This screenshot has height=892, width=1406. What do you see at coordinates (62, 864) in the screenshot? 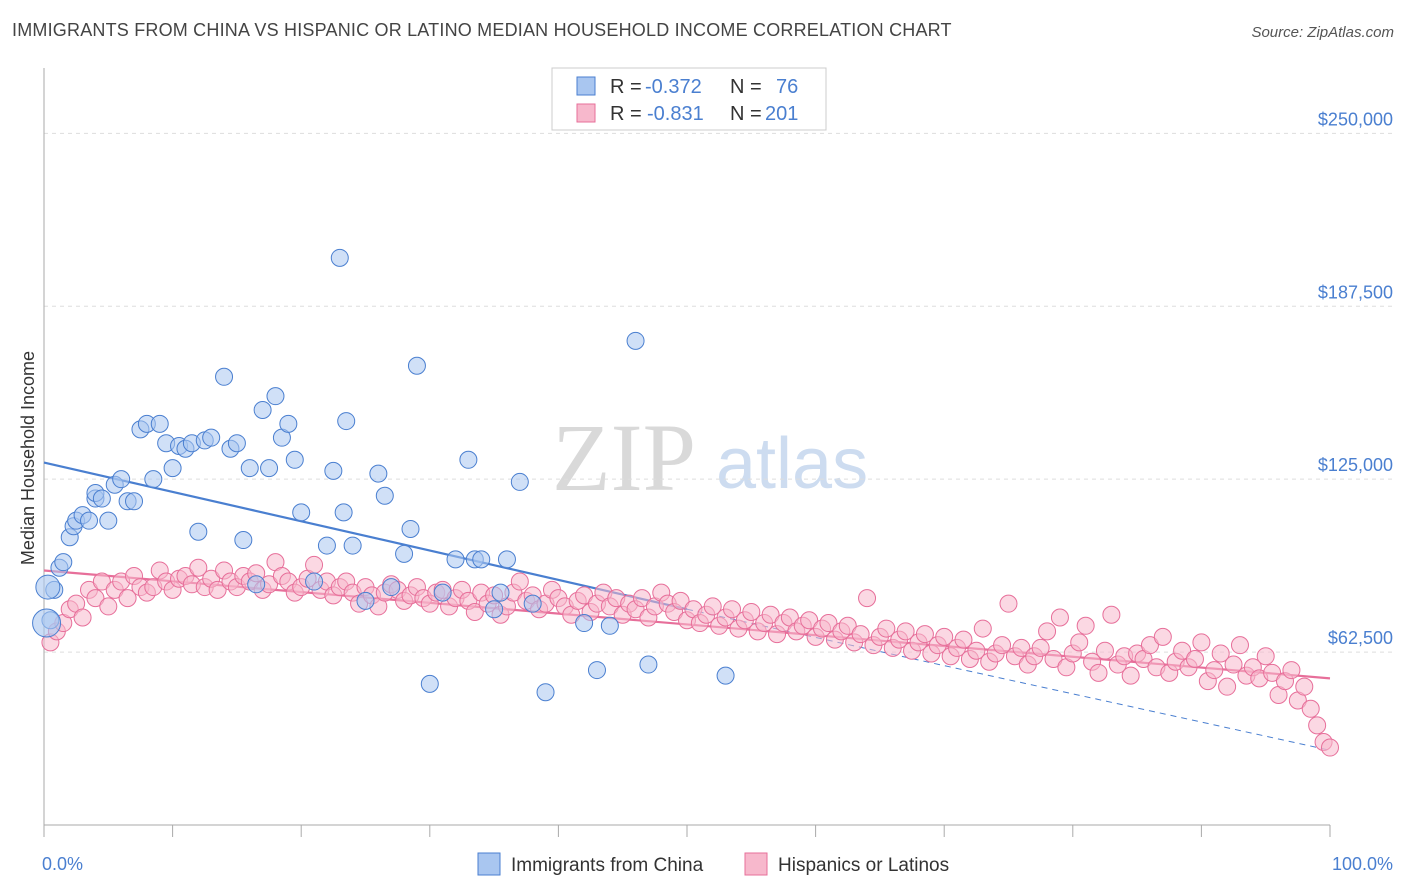
I see `x-label-left: 0.0%` at bounding box center [62, 864].